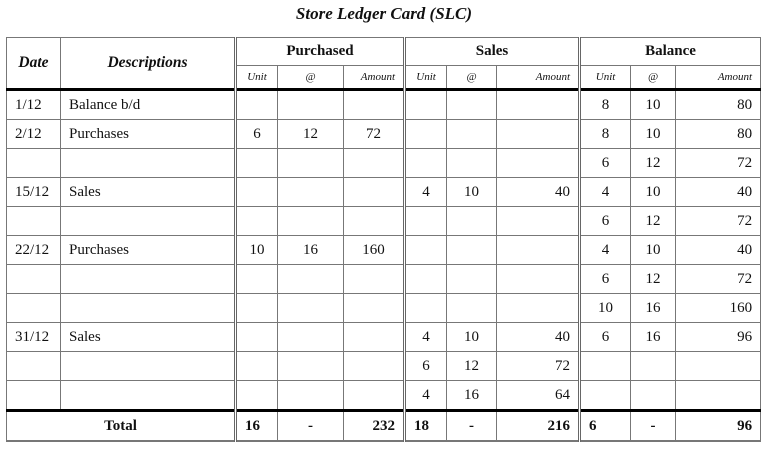  I want to click on cell-balance-amount: 40, so click(718, 192).